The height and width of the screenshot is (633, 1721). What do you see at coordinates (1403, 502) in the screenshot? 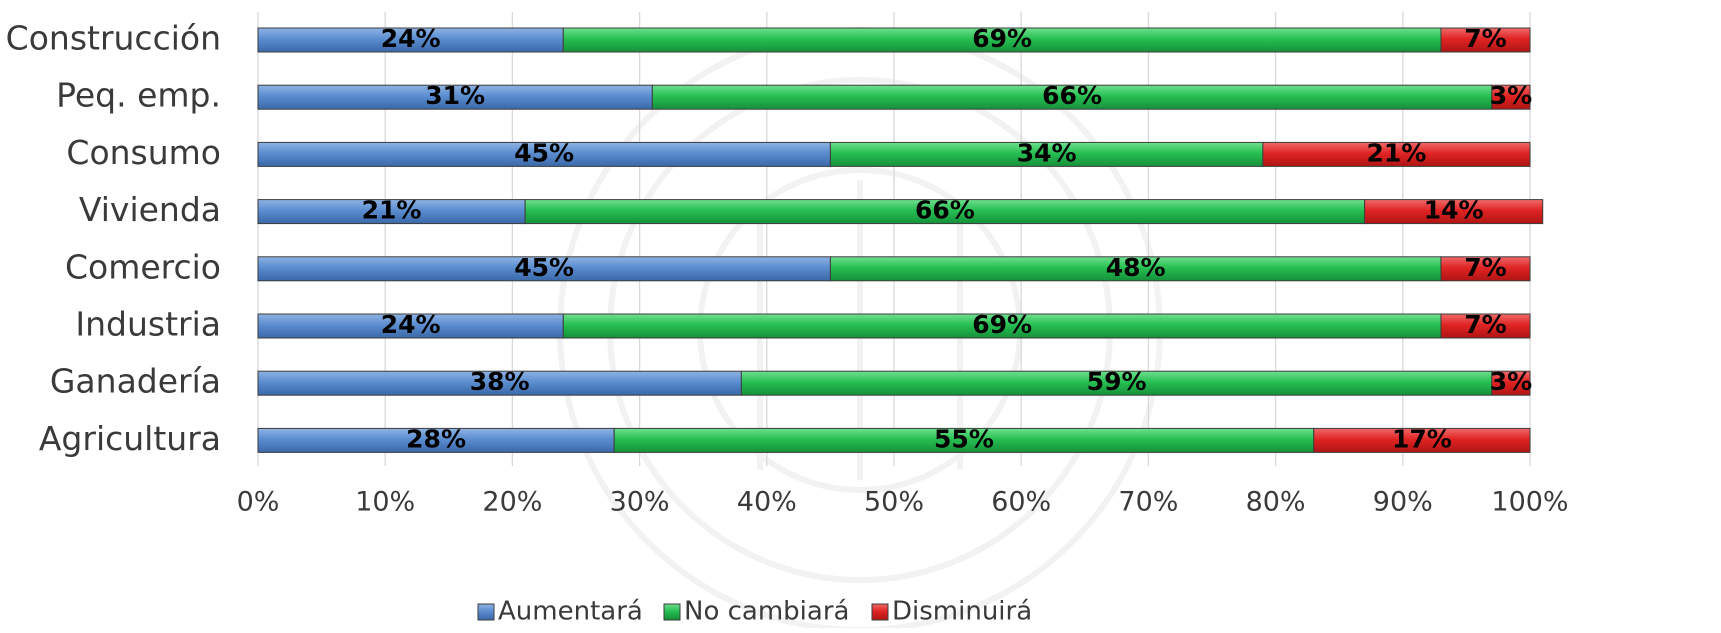
I see `x-tick-label: 90%` at bounding box center [1403, 502].